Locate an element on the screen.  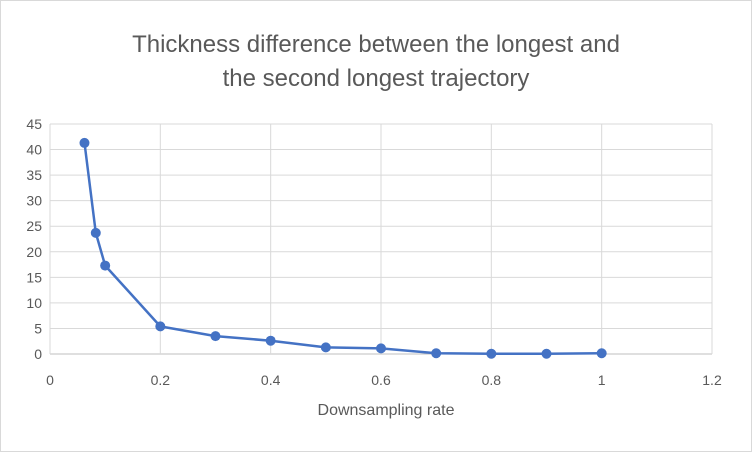
x-axis-title: Downsampling rate is located at coordinates (386, 410).